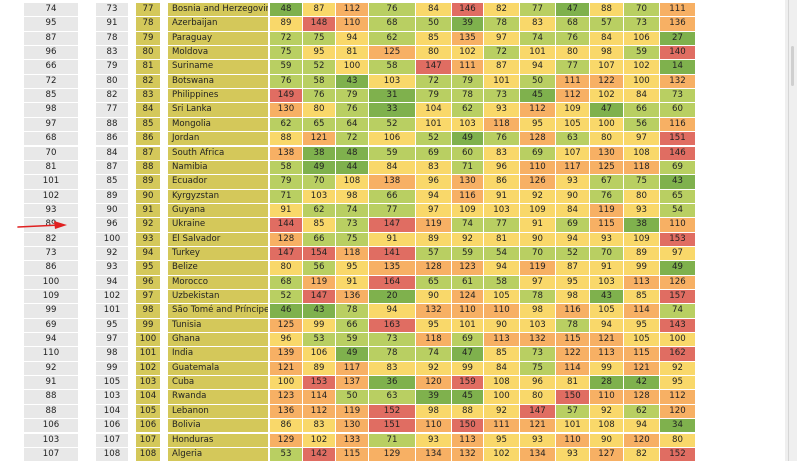 This screenshot has height=461, width=797. What do you see at coordinates (467, 124) in the screenshot?
I see `score-cell: 103` at bounding box center [467, 124].